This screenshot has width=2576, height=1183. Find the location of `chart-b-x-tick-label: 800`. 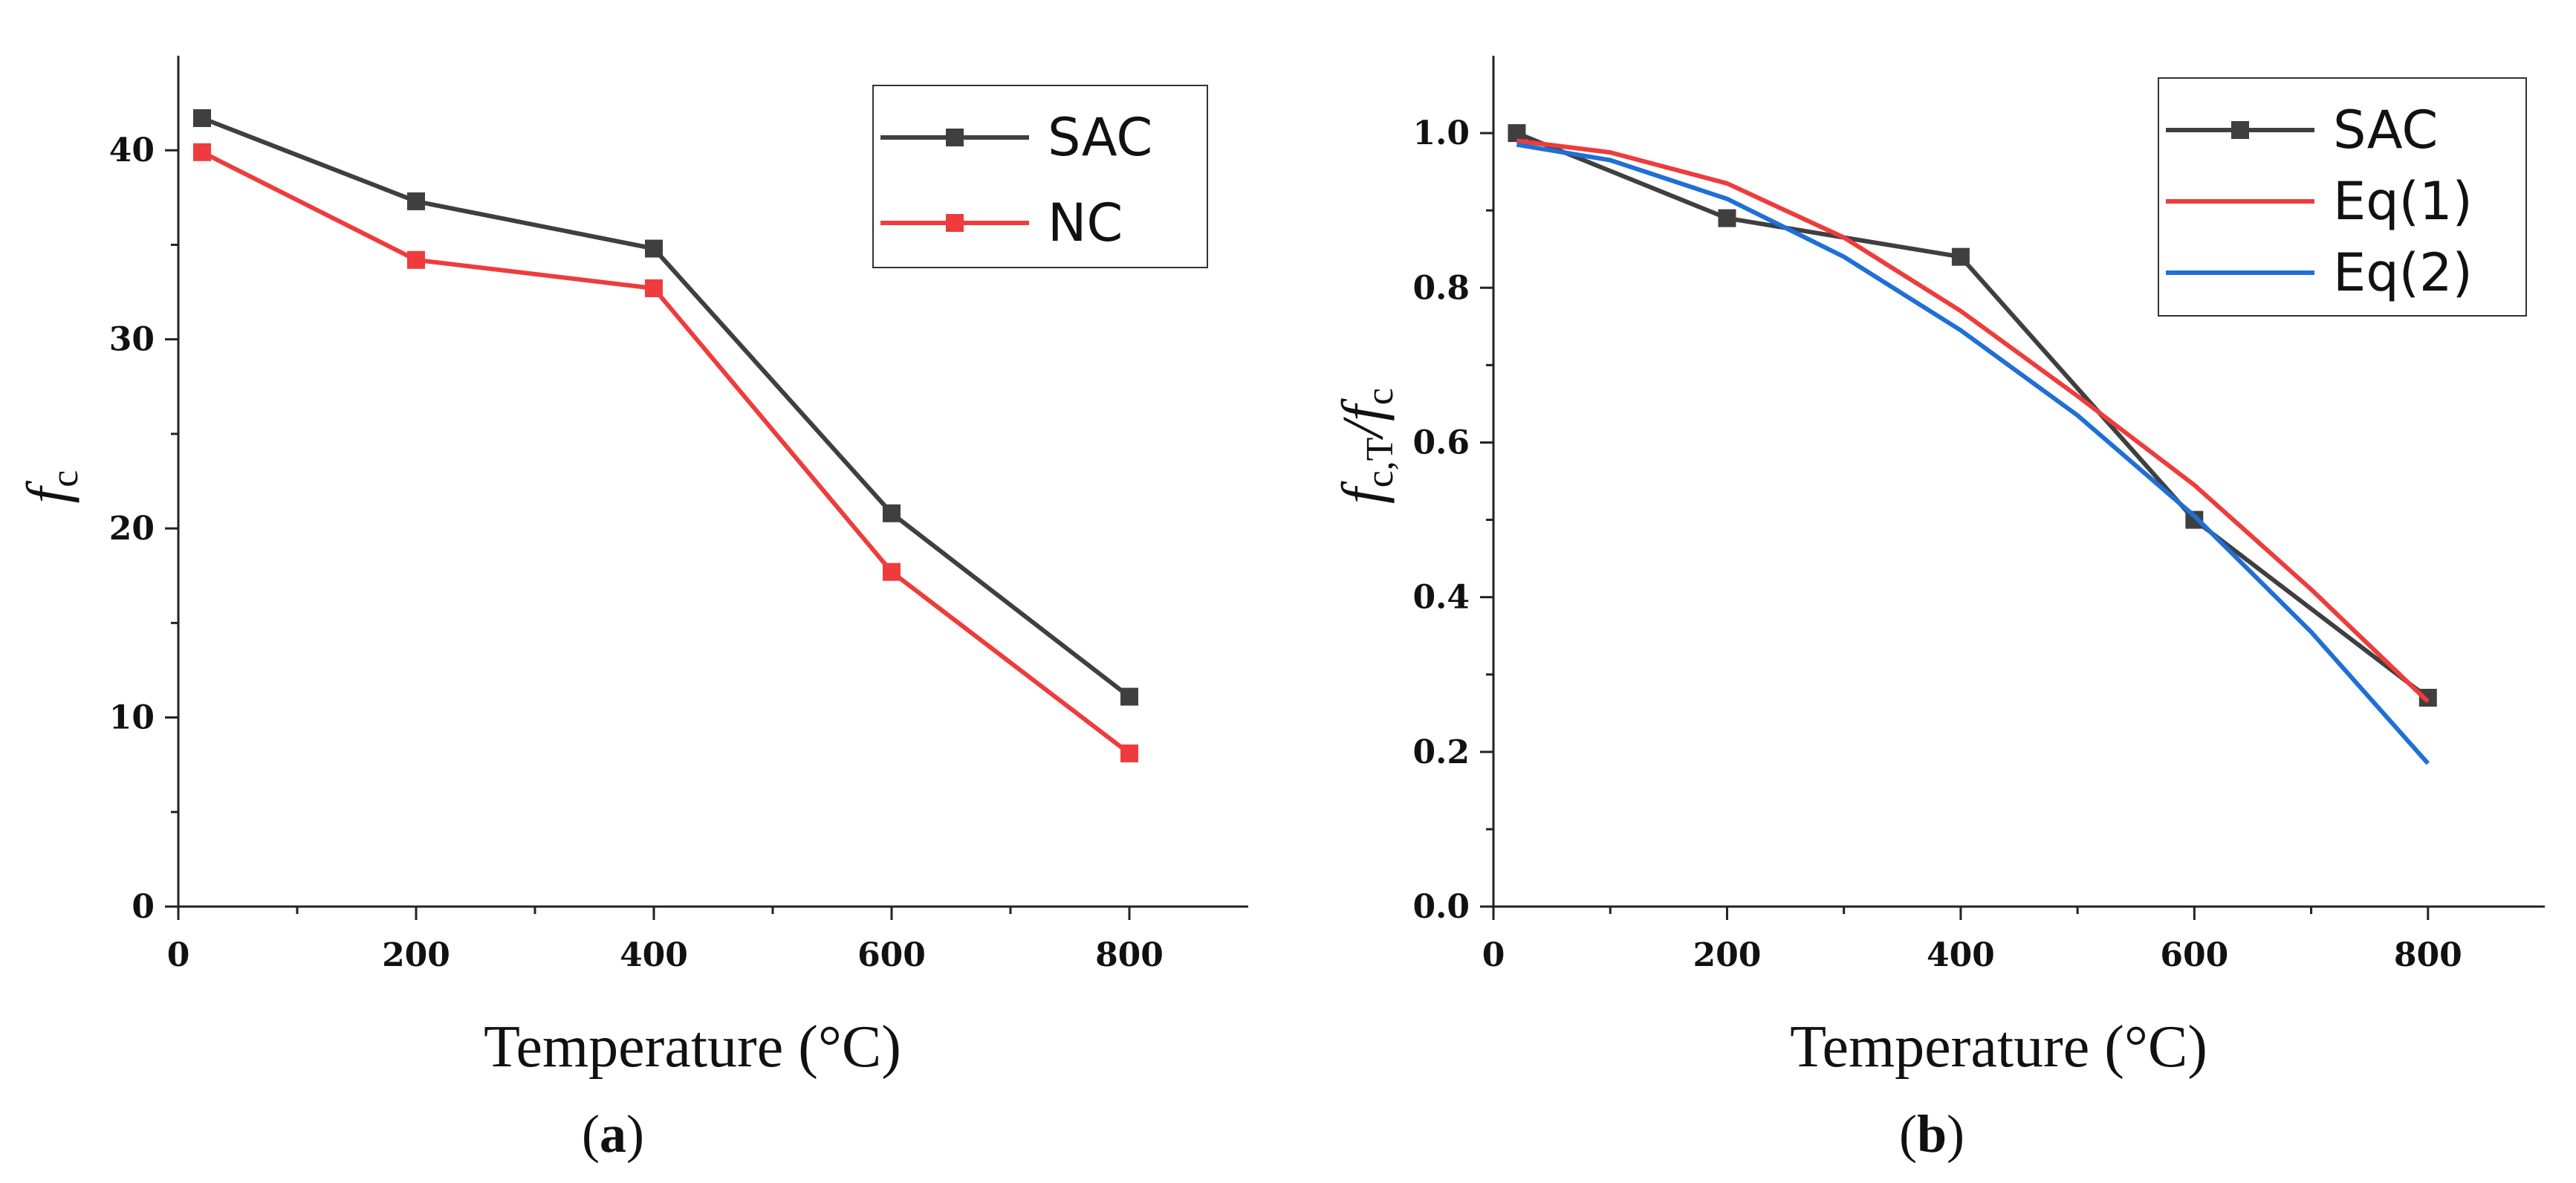

chart-b-x-tick-label: 800 is located at coordinates (2428, 955).